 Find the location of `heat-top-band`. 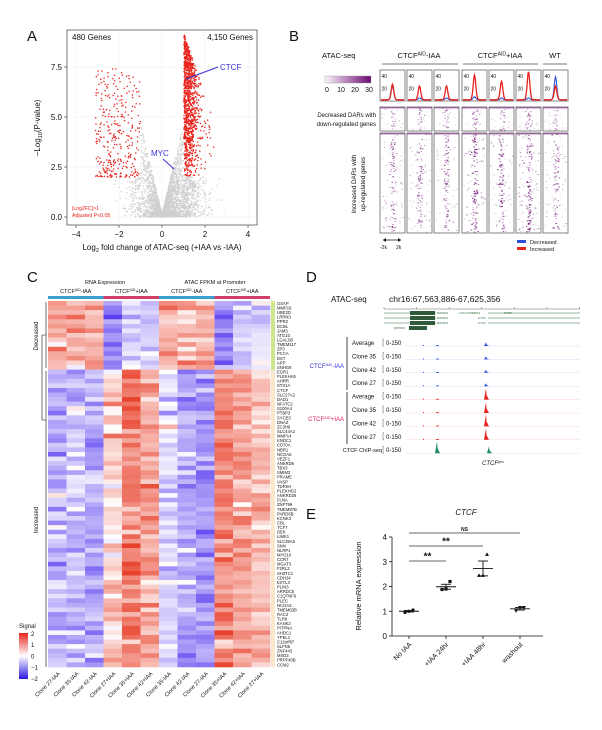

heat-top-band is located at coordinates (392, 108).